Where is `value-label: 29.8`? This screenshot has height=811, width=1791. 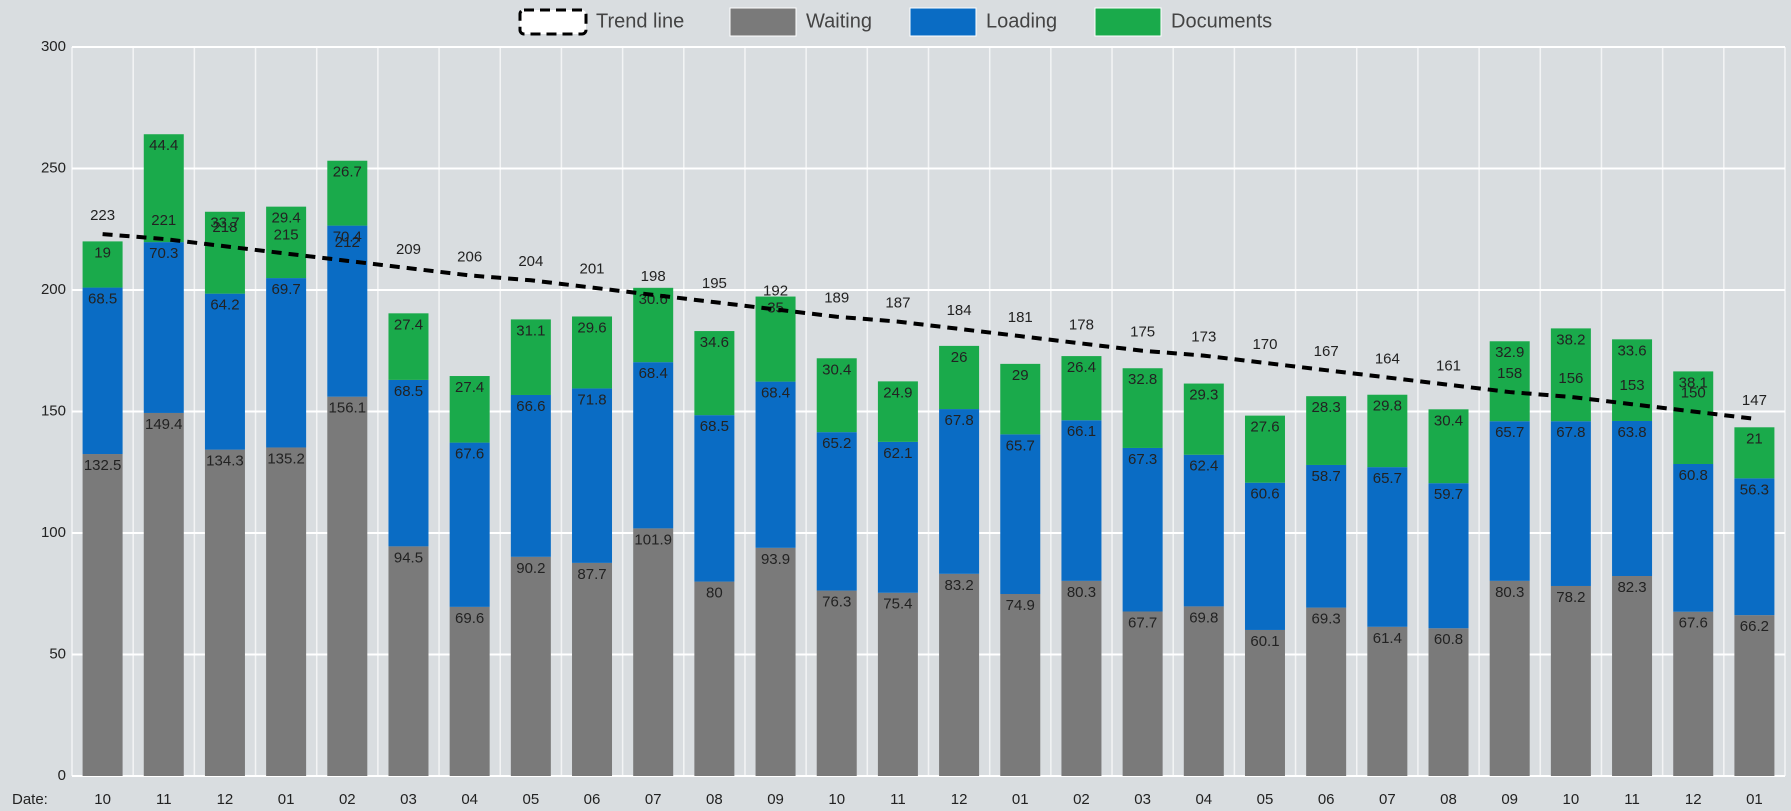
value-label: 29.8 is located at coordinates (1387, 406).